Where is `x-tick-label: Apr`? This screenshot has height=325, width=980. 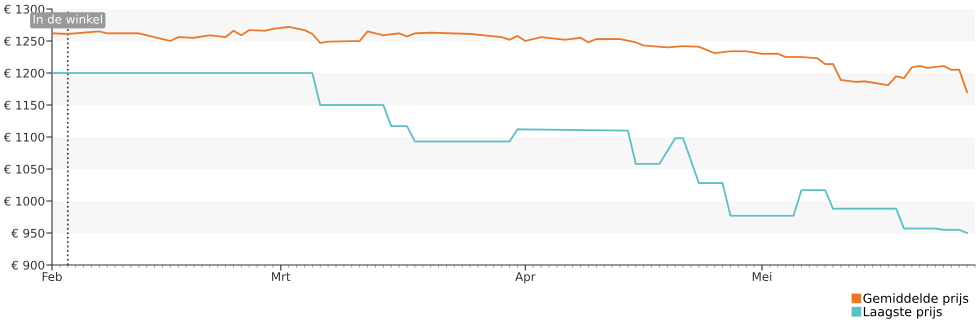
x-tick-label: Apr is located at coordinates (525, 278).